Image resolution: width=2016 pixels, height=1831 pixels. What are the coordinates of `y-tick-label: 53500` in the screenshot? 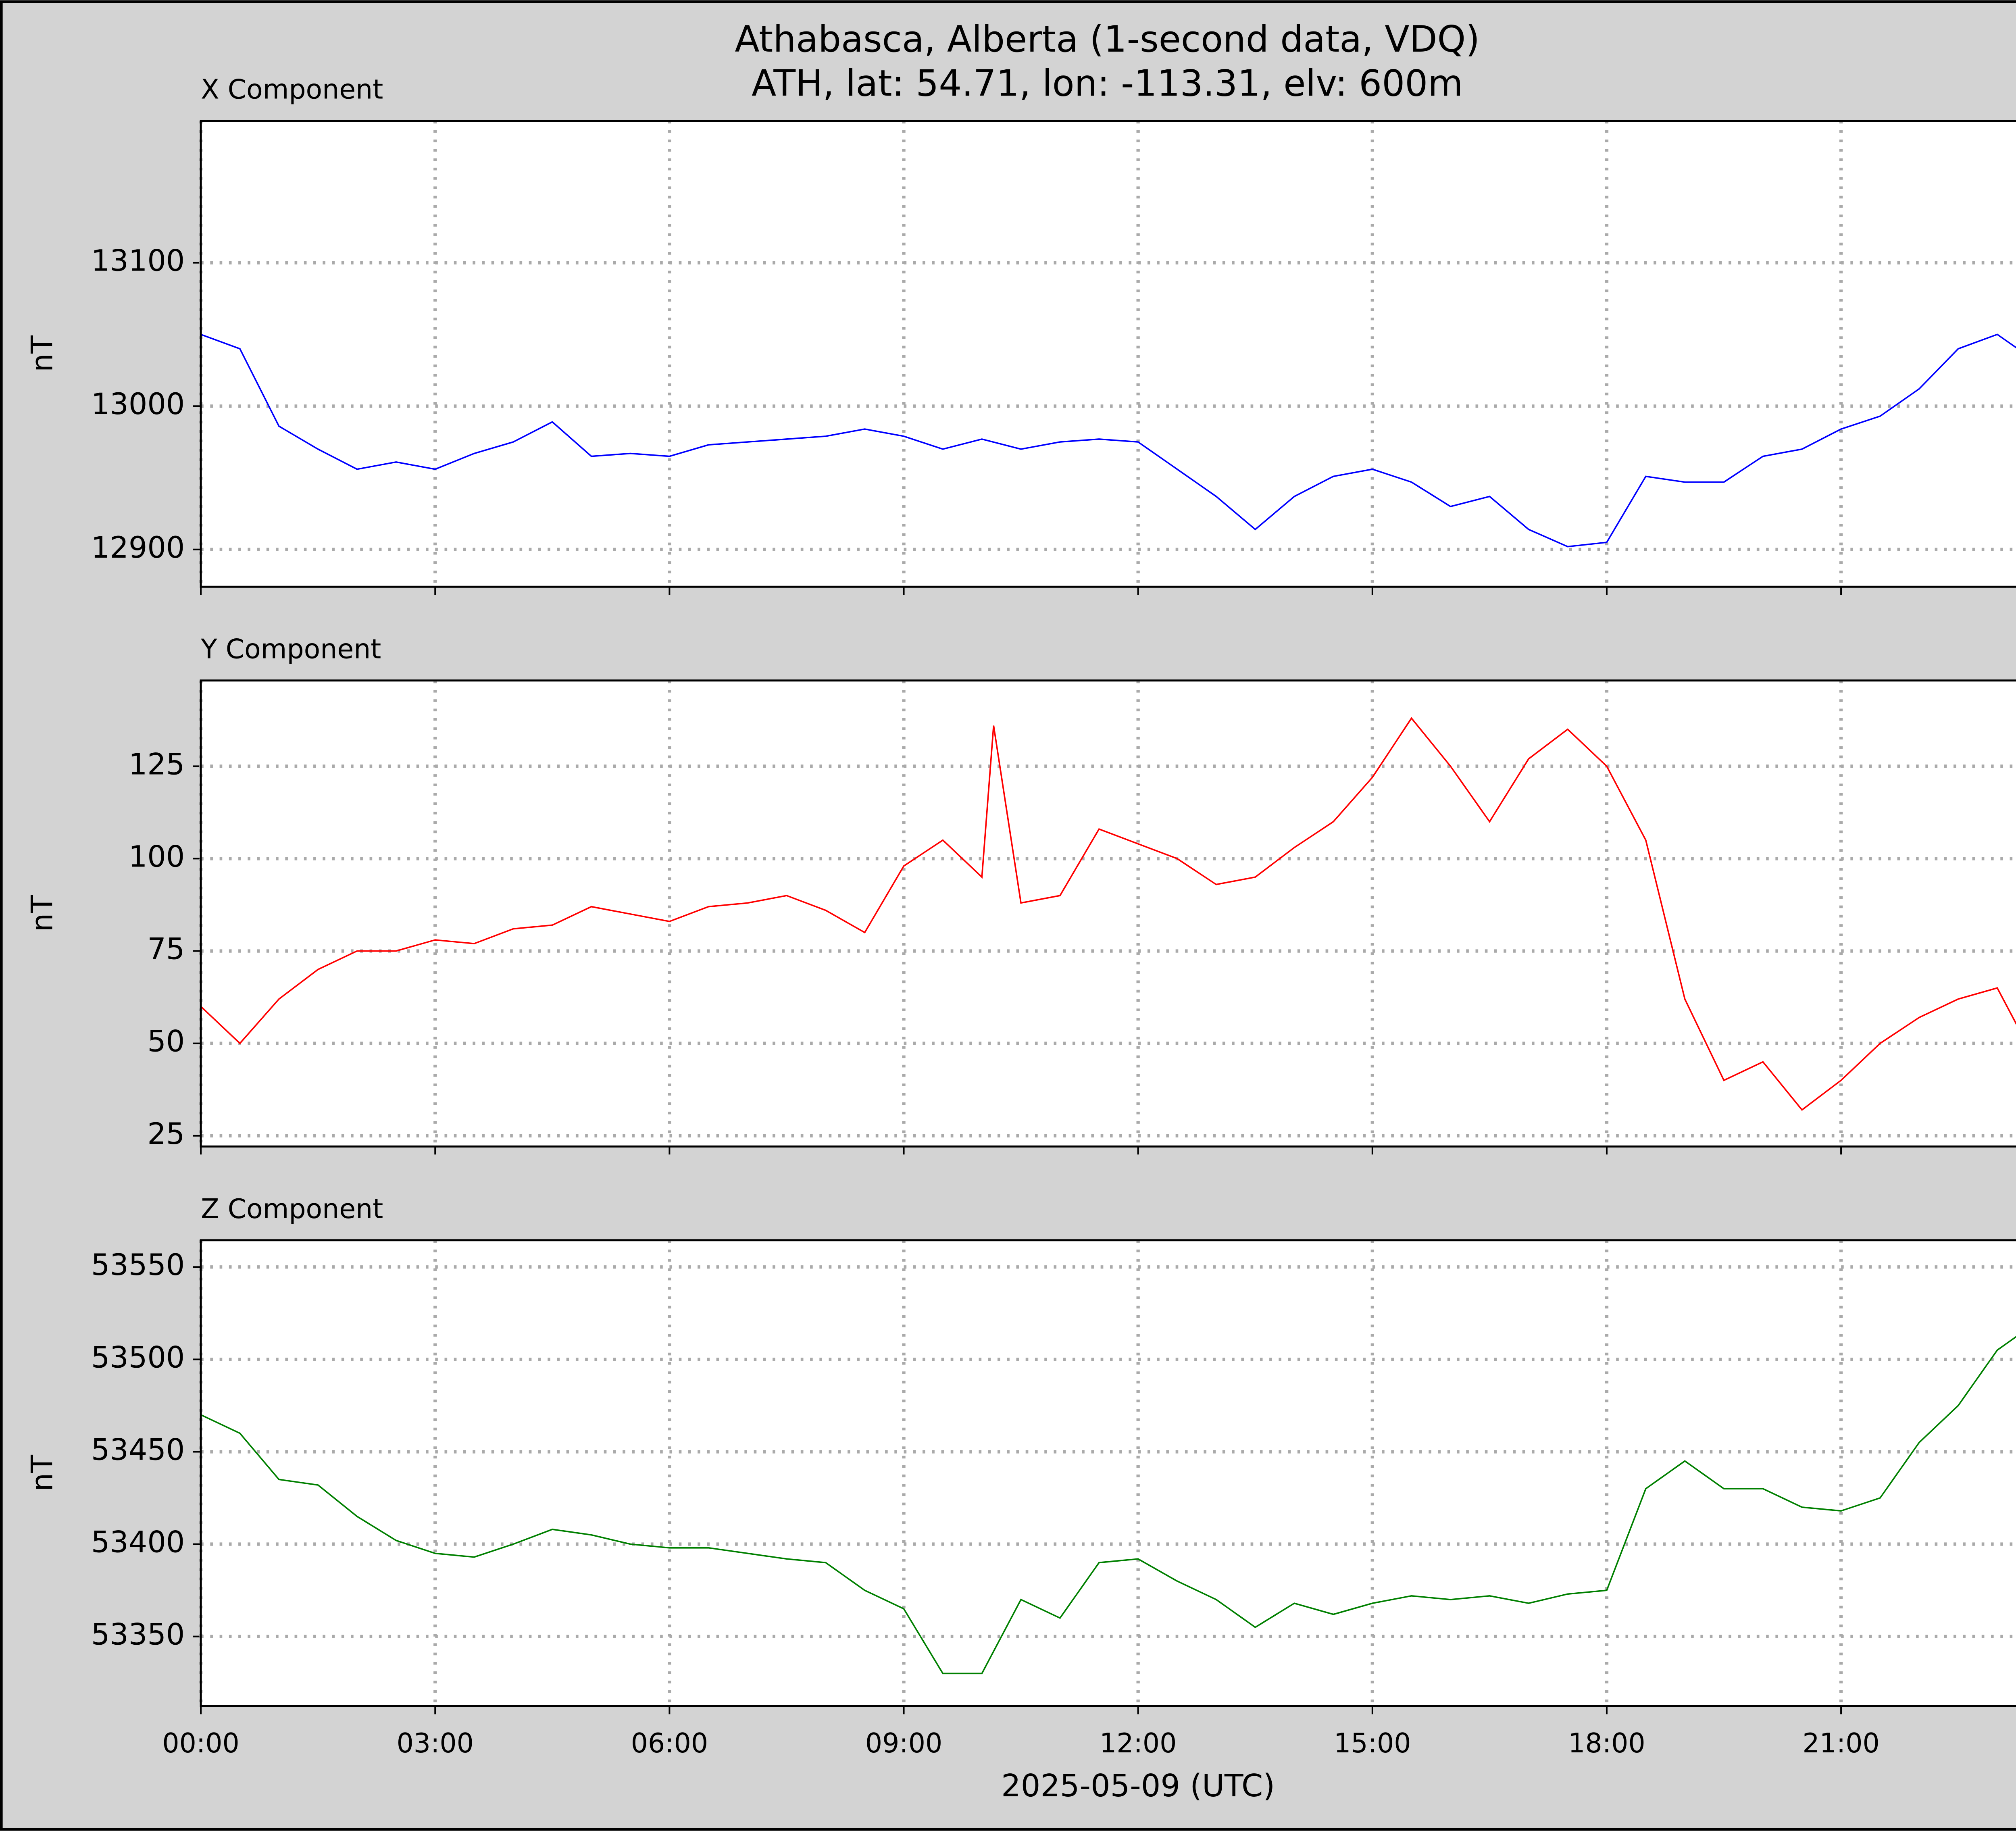 It's located at (138, 1357).